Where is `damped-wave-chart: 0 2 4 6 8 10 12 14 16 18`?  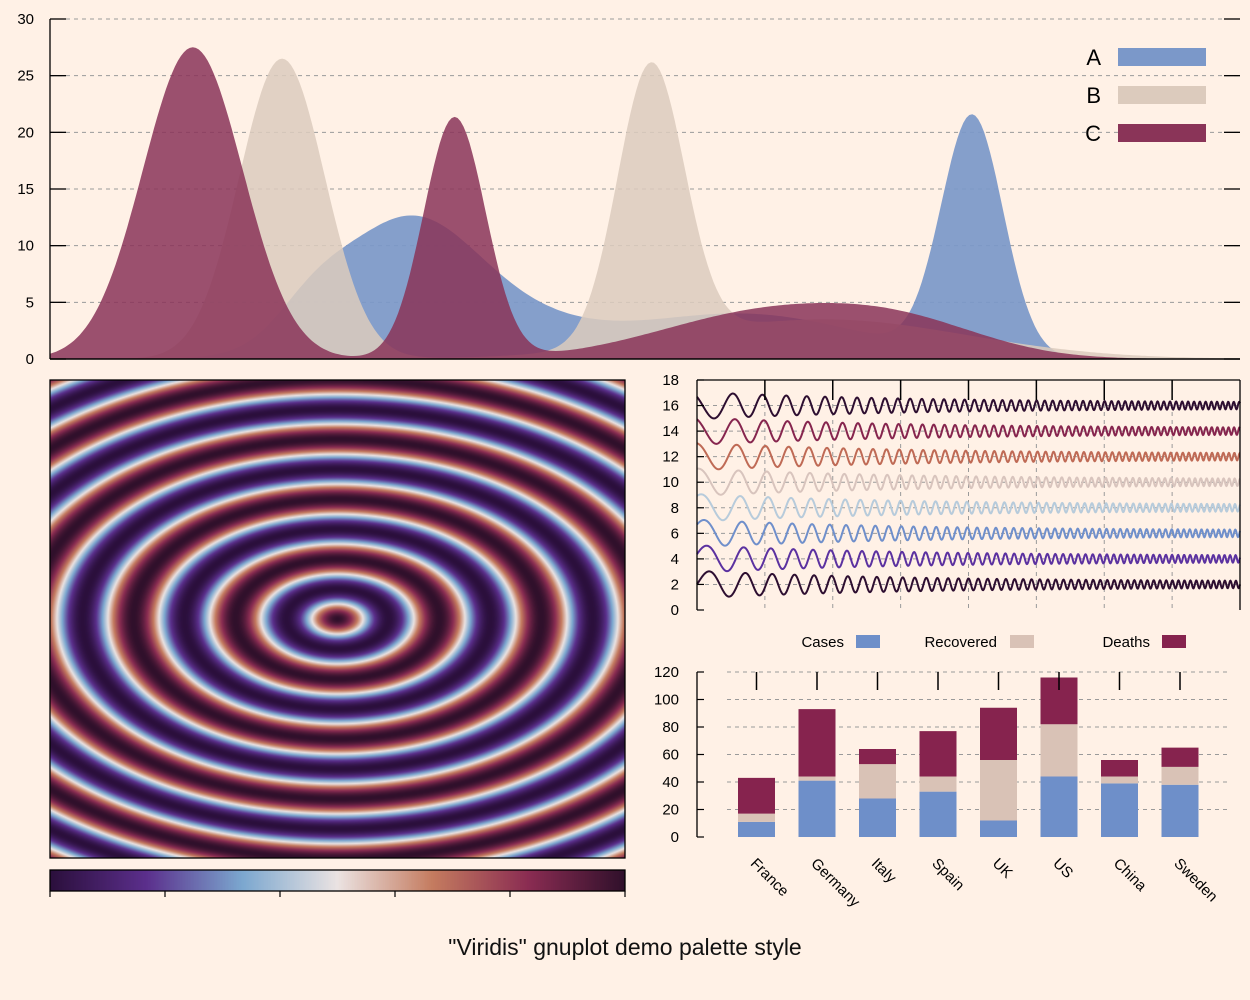 damped-wave-chart: 0 2 4 6 8 10 12 14 16 18 is located at coordinates (951, 495).